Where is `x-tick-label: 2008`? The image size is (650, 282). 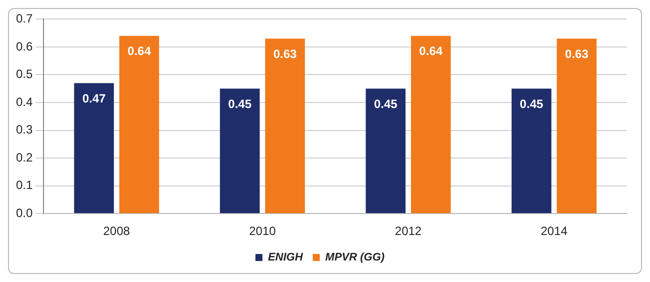 x-tick-label: 2008 is located at coordinates (116, 231).